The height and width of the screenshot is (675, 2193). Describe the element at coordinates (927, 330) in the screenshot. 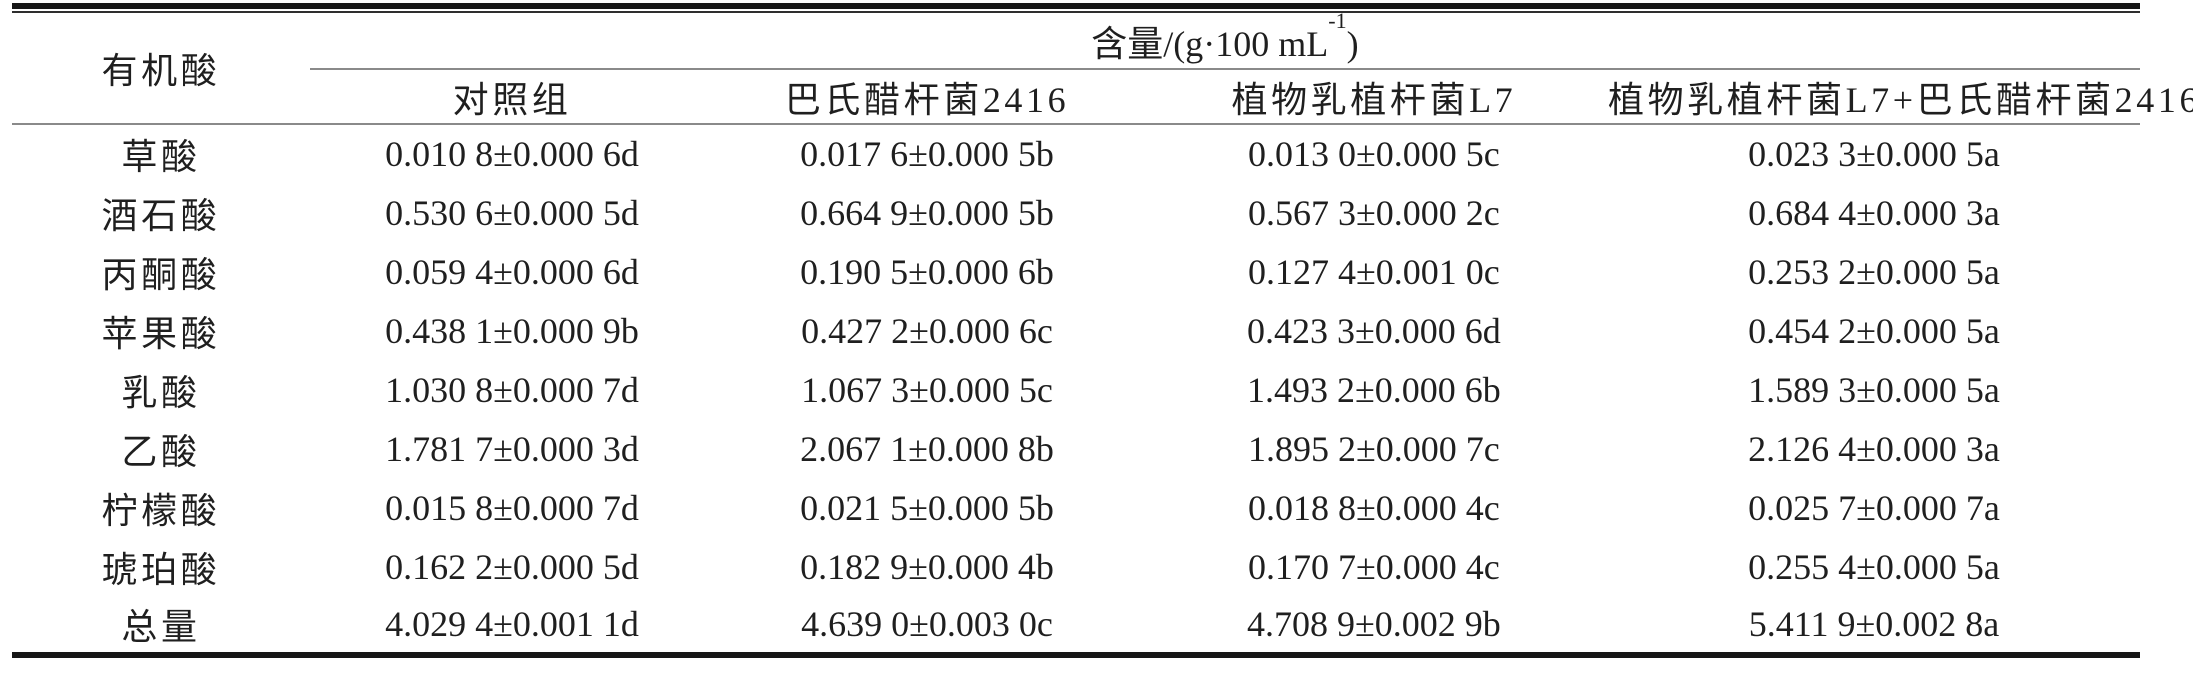

I see `value-cell: 0.427 2±0.000 6c` at that location.